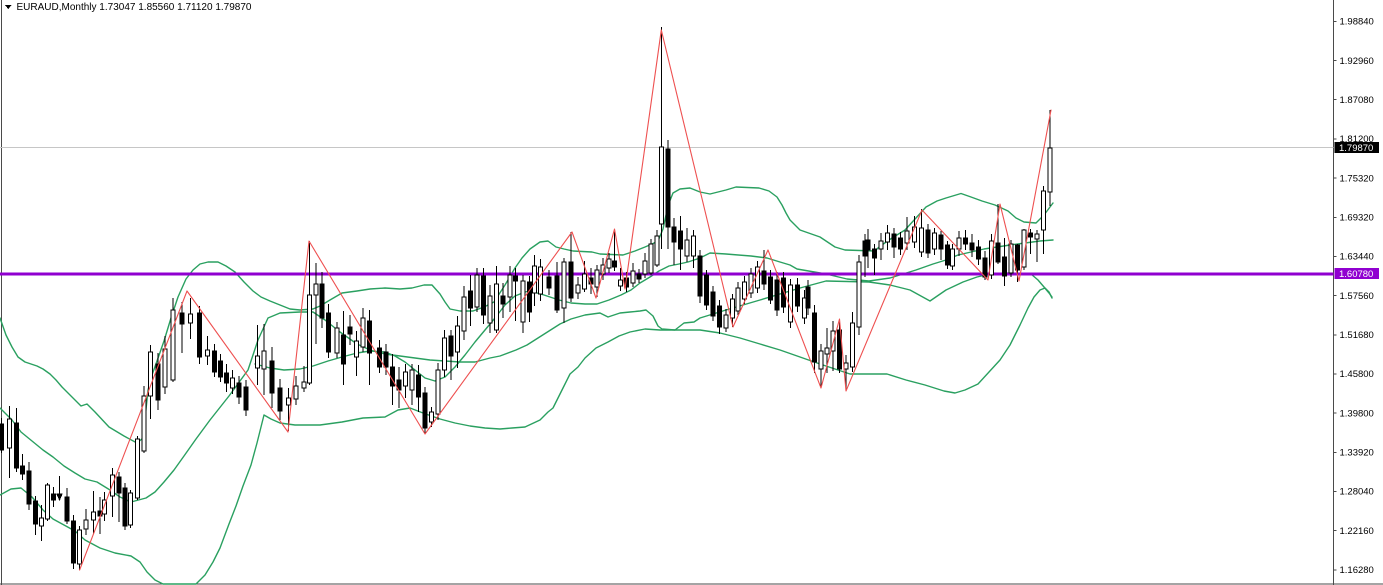 This screenshot has height=585, width=1383. What do you see at coordinates (1357, 139) in the screenshot?
I see `svg-text: 1.81200` at bounding box center [1357, 139].